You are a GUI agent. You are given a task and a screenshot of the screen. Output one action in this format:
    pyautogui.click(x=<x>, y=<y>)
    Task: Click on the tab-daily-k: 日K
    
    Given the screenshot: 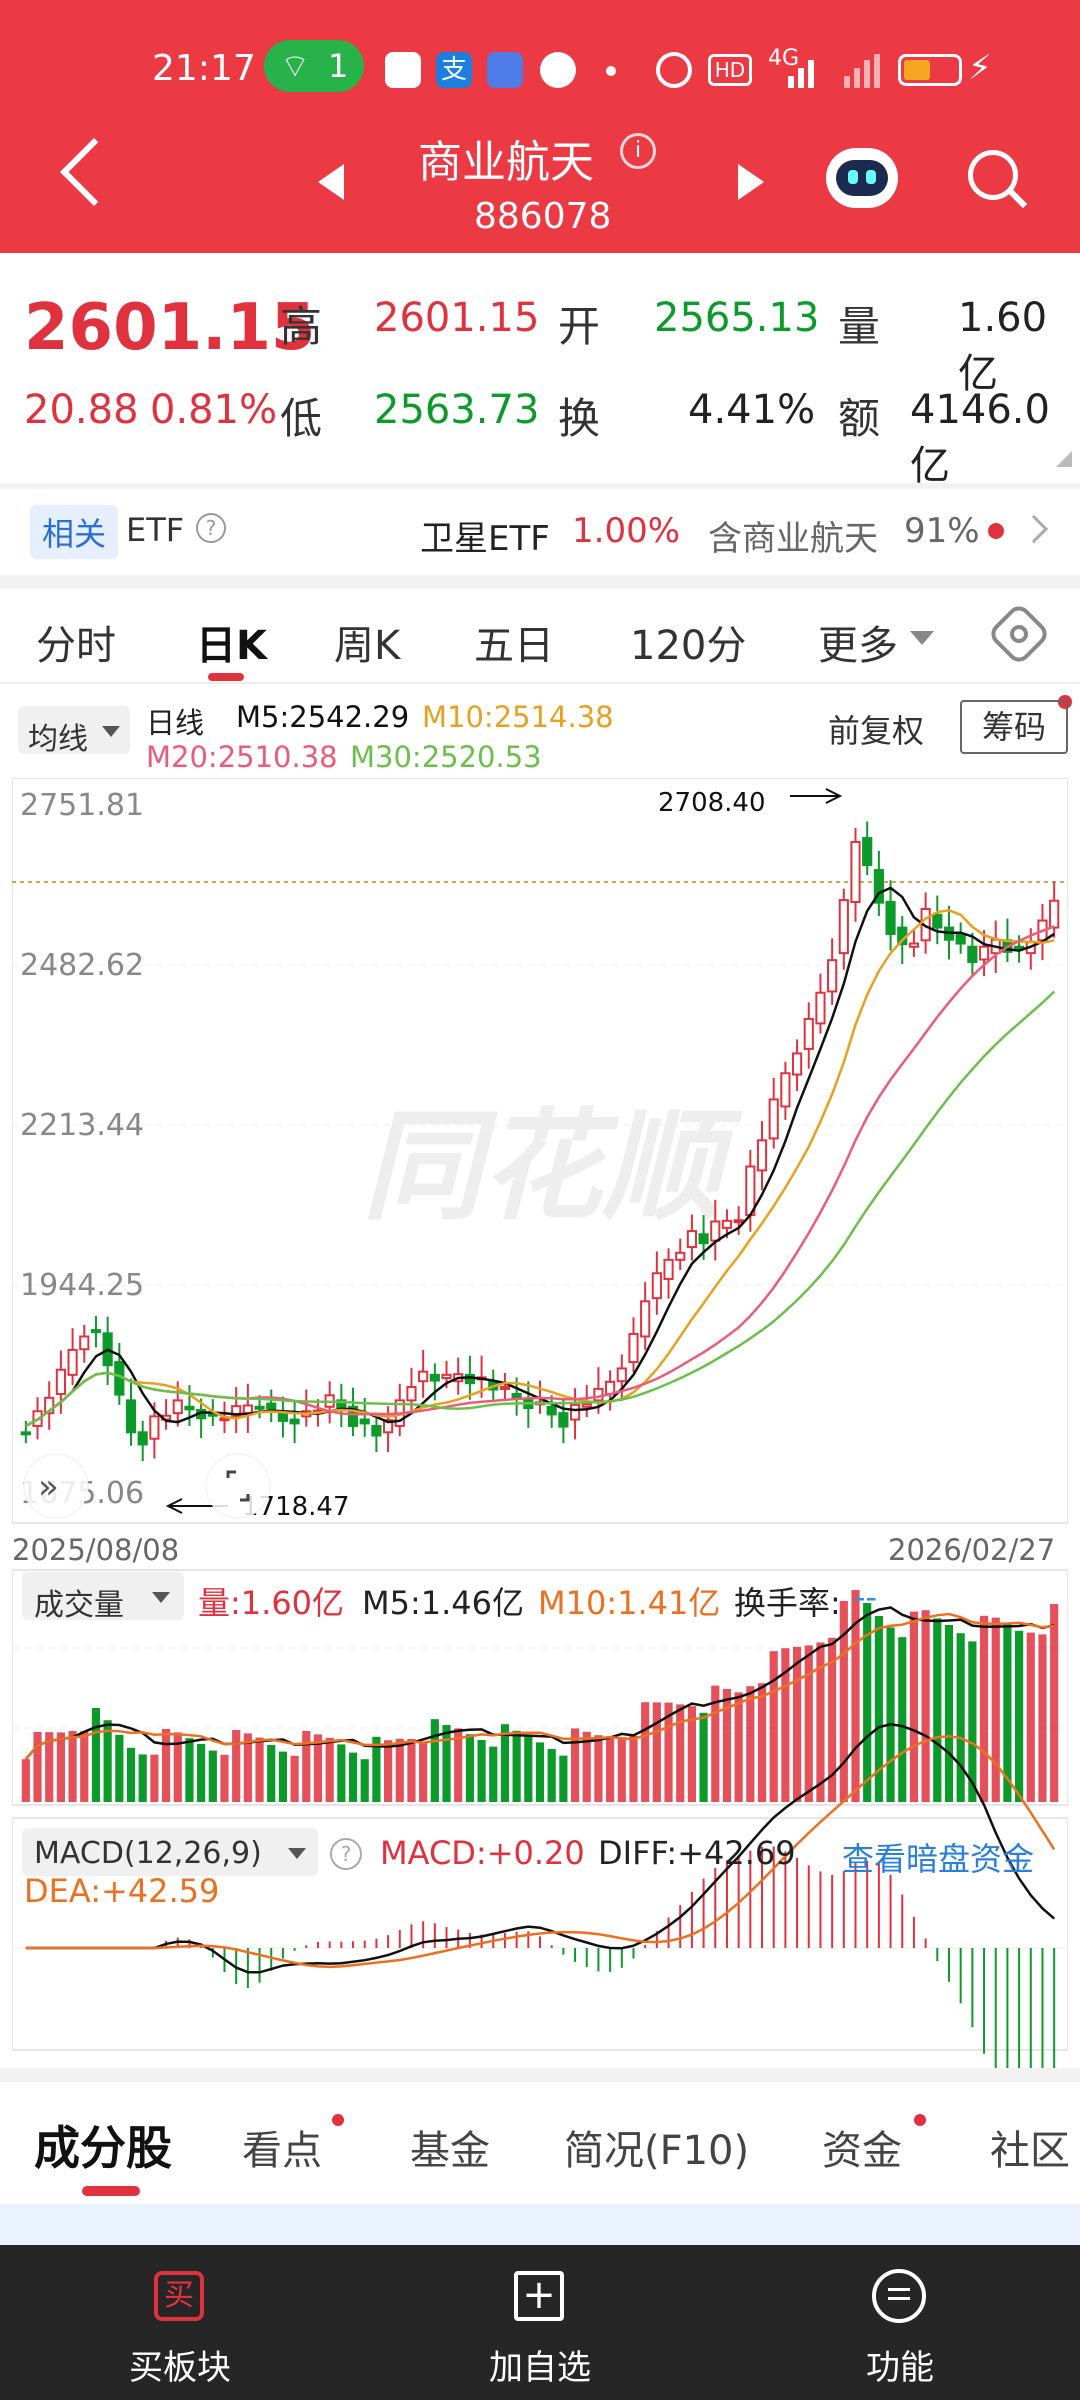 What is the action you would take?
    pyautogui.click(x=231, y=646)
    